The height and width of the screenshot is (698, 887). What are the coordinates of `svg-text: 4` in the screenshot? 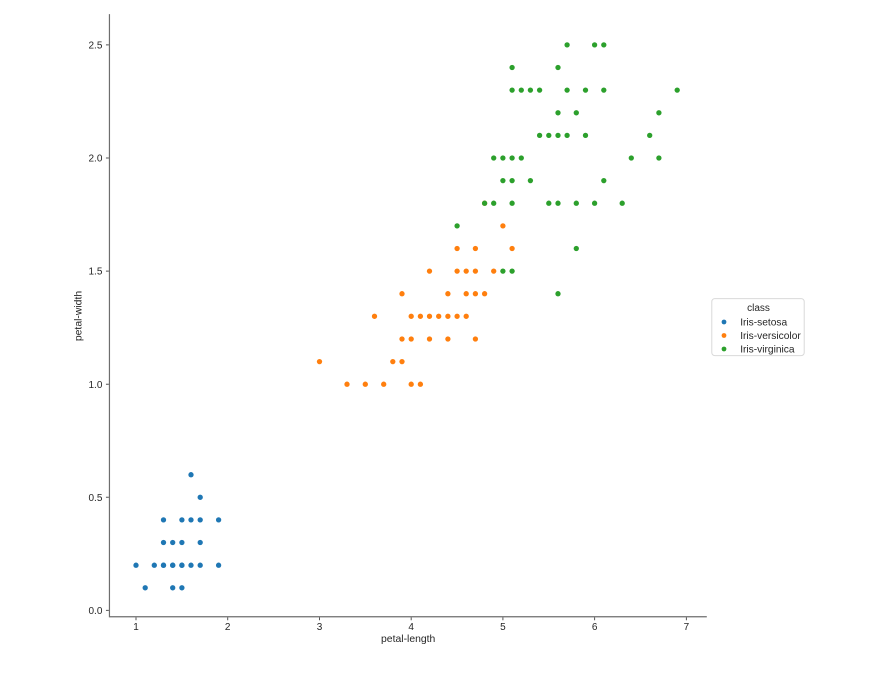 It's located at (411, 627).